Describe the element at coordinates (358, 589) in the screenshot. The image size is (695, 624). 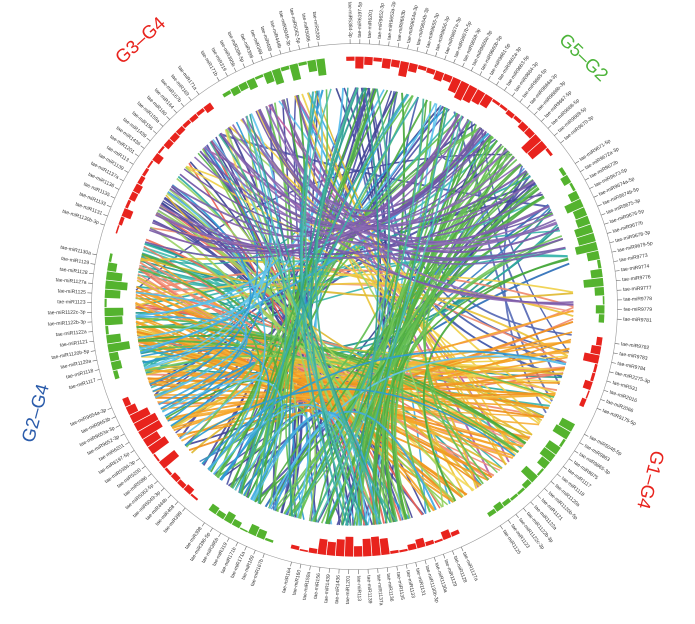
I see `svg-text: tae-miR113` at that location.